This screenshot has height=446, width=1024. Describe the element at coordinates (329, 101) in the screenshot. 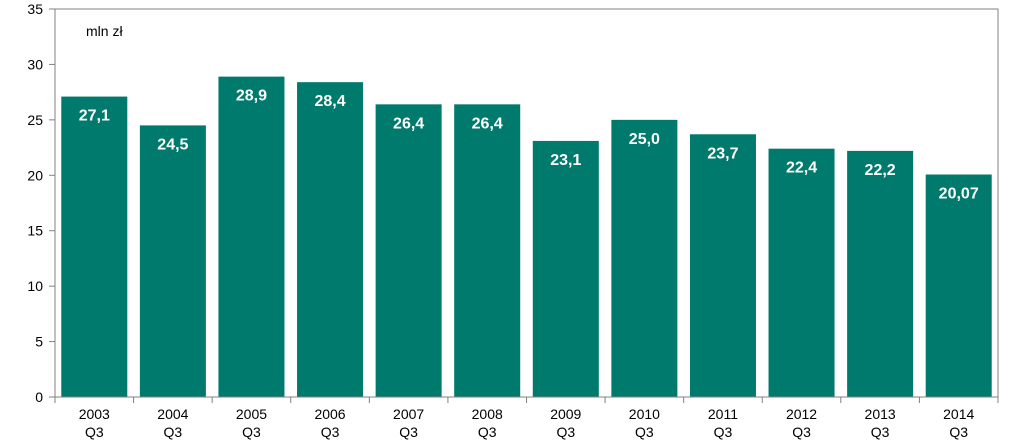

I see `bar-value-label: 28,4` at that location.